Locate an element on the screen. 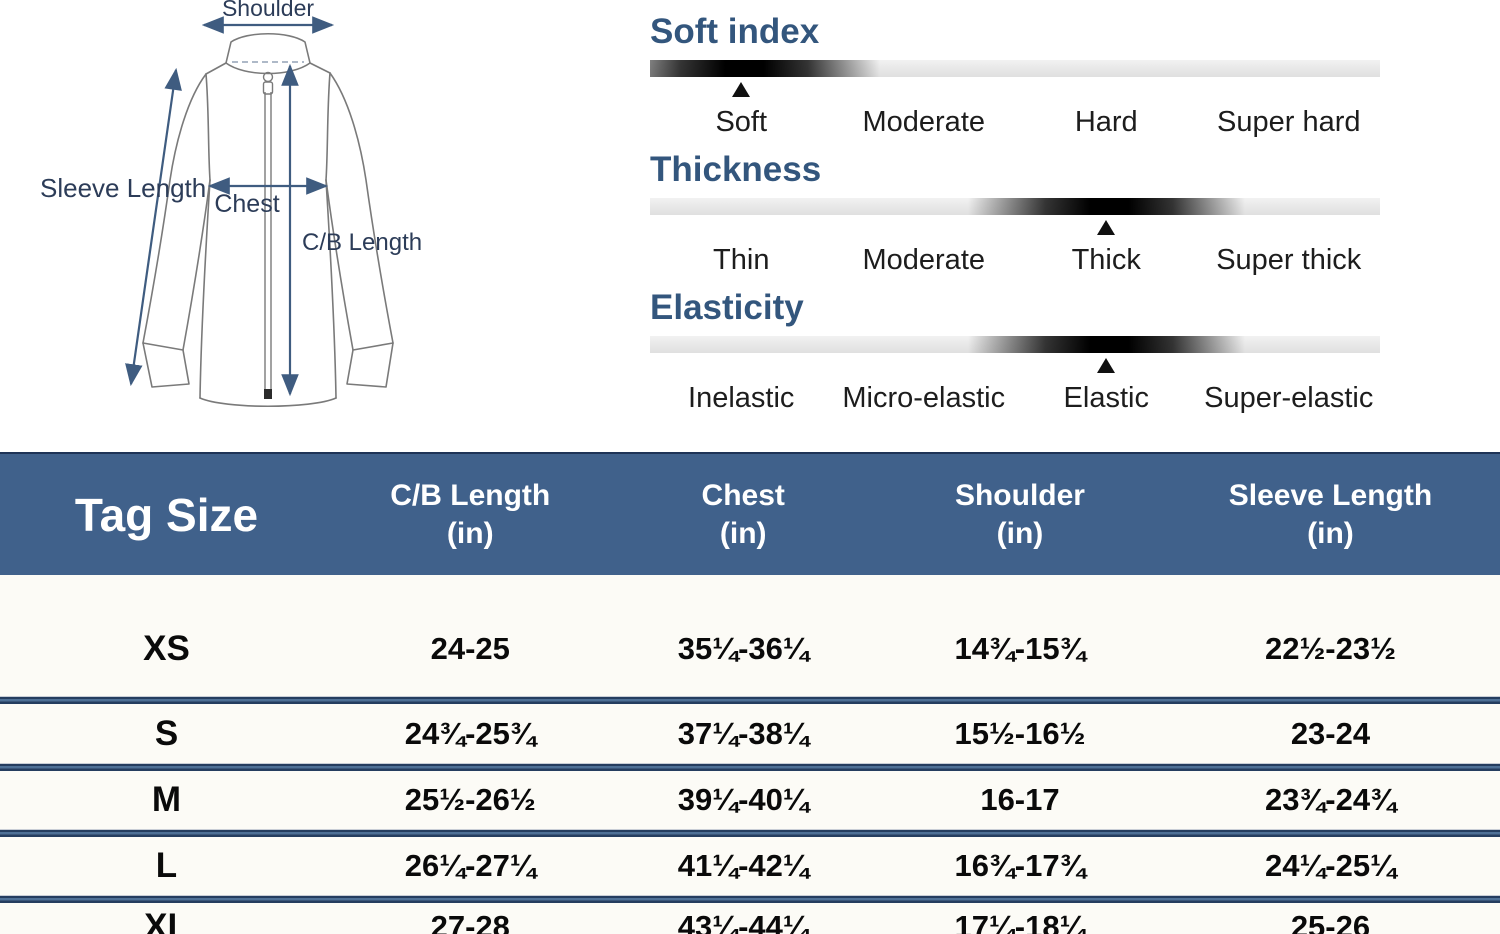 The width and height of the screenshot is (1500, 934). thickness-indicator-arrow is located at coordinates (1106, 227).